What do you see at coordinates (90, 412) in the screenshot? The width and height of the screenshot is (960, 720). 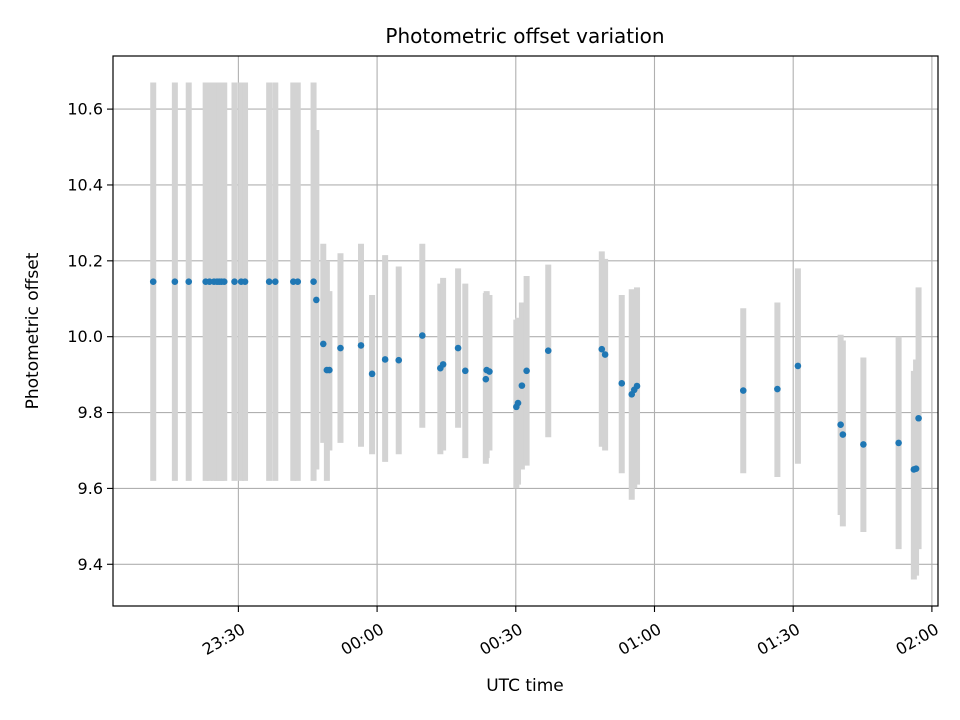 I see `y-tick-label: 9.8` at bounding box center [90, 412].